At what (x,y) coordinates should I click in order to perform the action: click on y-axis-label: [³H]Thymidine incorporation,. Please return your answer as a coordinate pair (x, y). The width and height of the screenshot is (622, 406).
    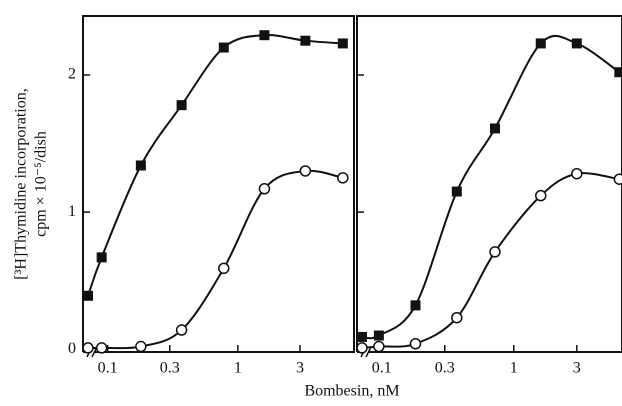
    Looking at the image, I should click on (21, 183).